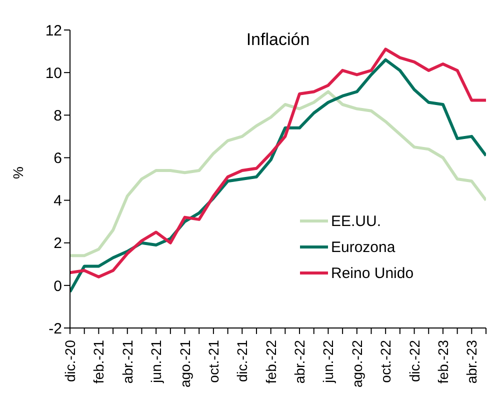 Image resolution: width=504 pixels, height=397 pixels. I want to click on x-tick-label: oct.-22, so click(386, 361).